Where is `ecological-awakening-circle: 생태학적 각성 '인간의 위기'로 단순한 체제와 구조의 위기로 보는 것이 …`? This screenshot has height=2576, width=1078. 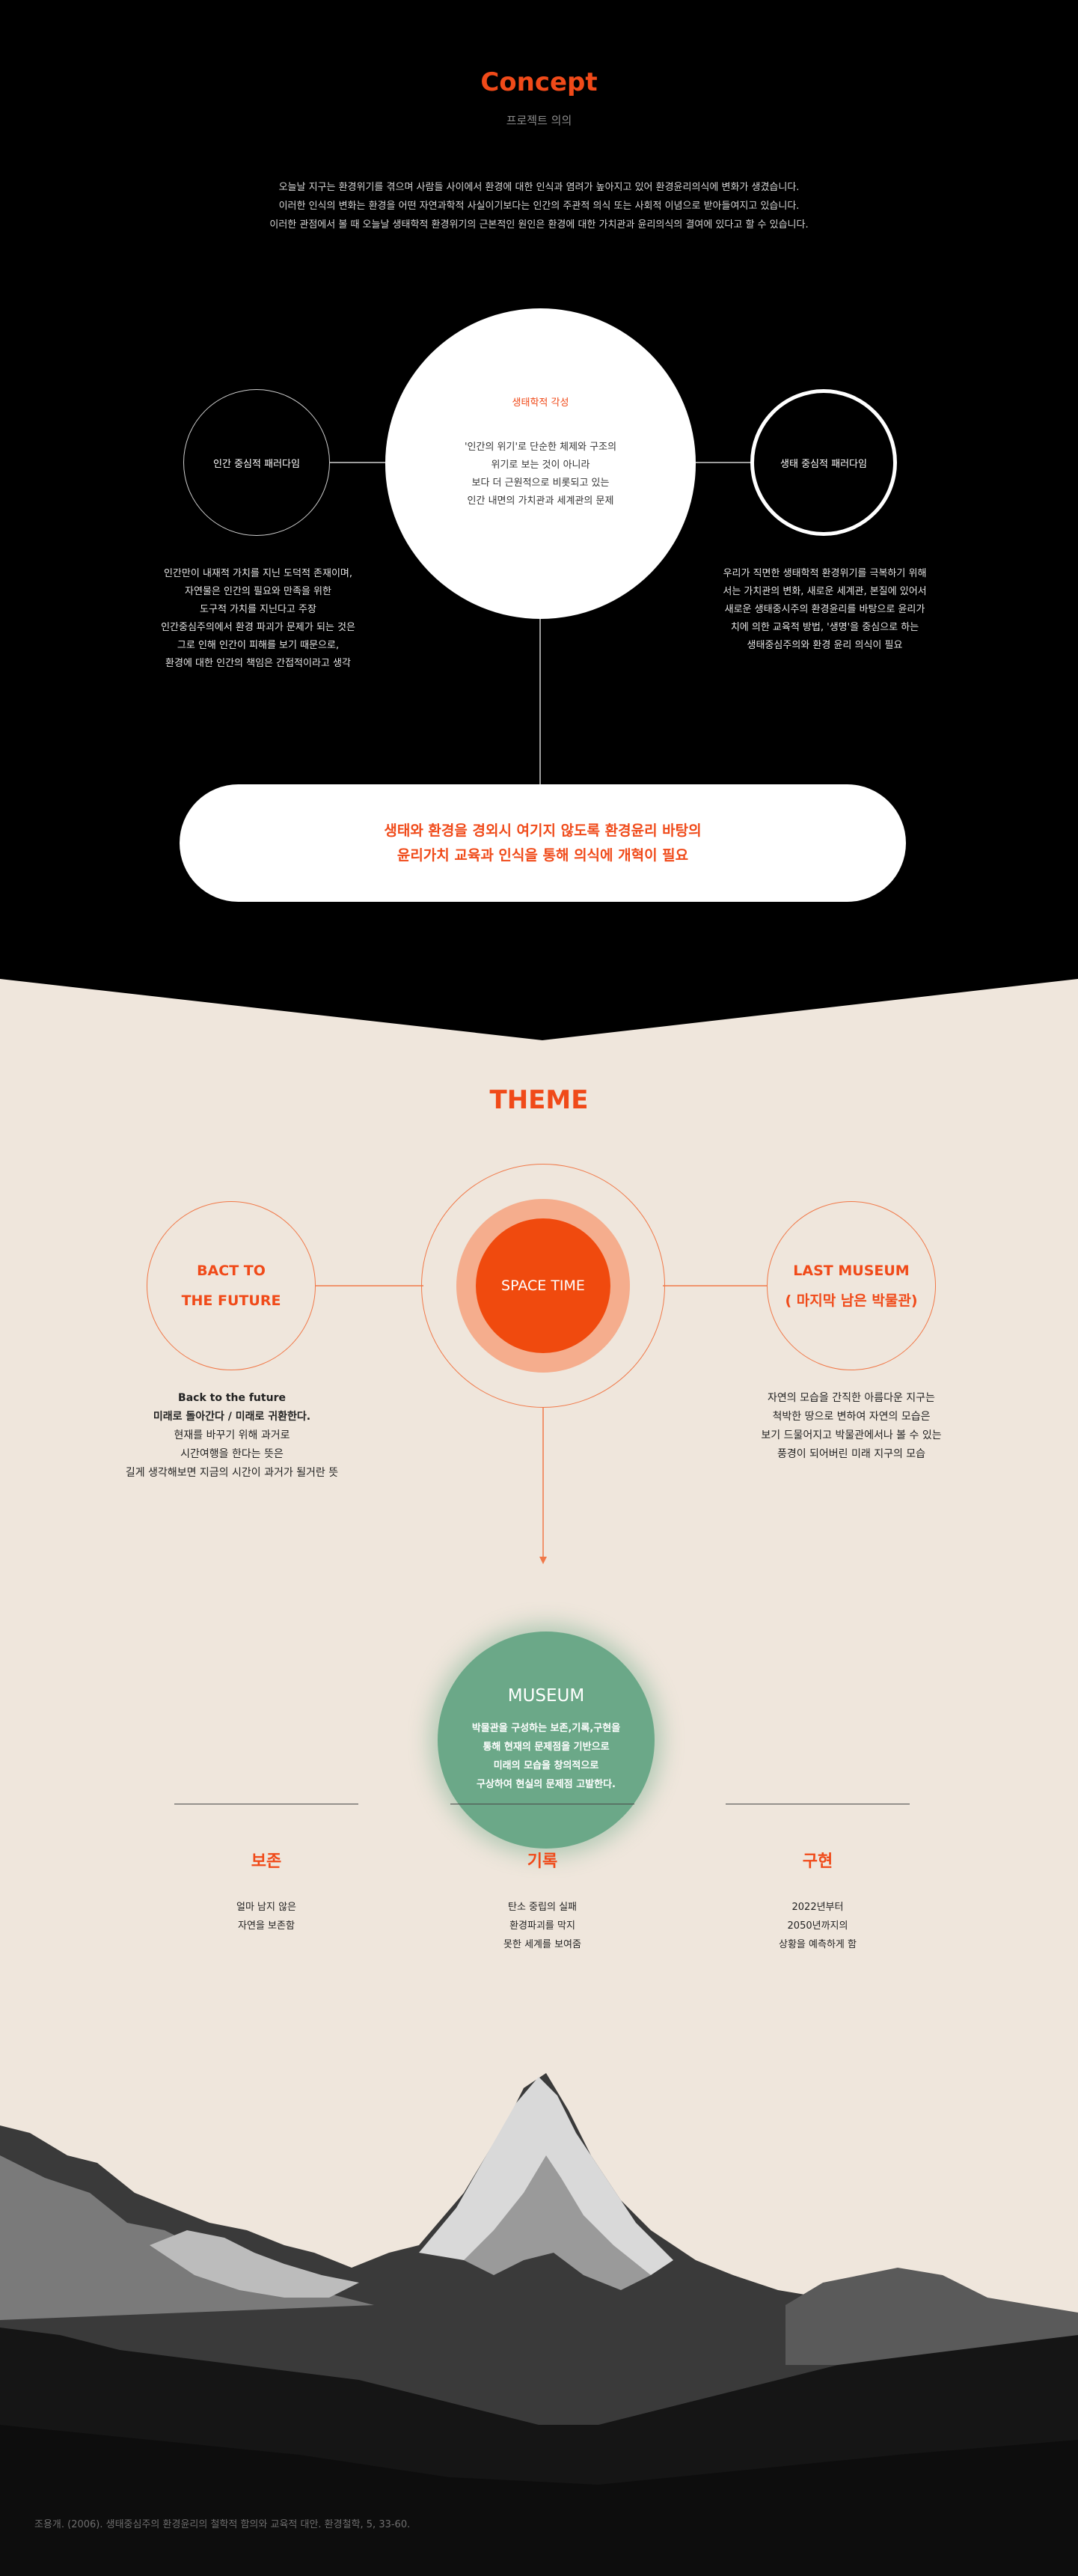 ecological-awakening-circle: 생태학적 각성 '인간의 위기'로 단순한 체제와 구조의 위기로 보는 것이 … is located at coordinates (541, 463).